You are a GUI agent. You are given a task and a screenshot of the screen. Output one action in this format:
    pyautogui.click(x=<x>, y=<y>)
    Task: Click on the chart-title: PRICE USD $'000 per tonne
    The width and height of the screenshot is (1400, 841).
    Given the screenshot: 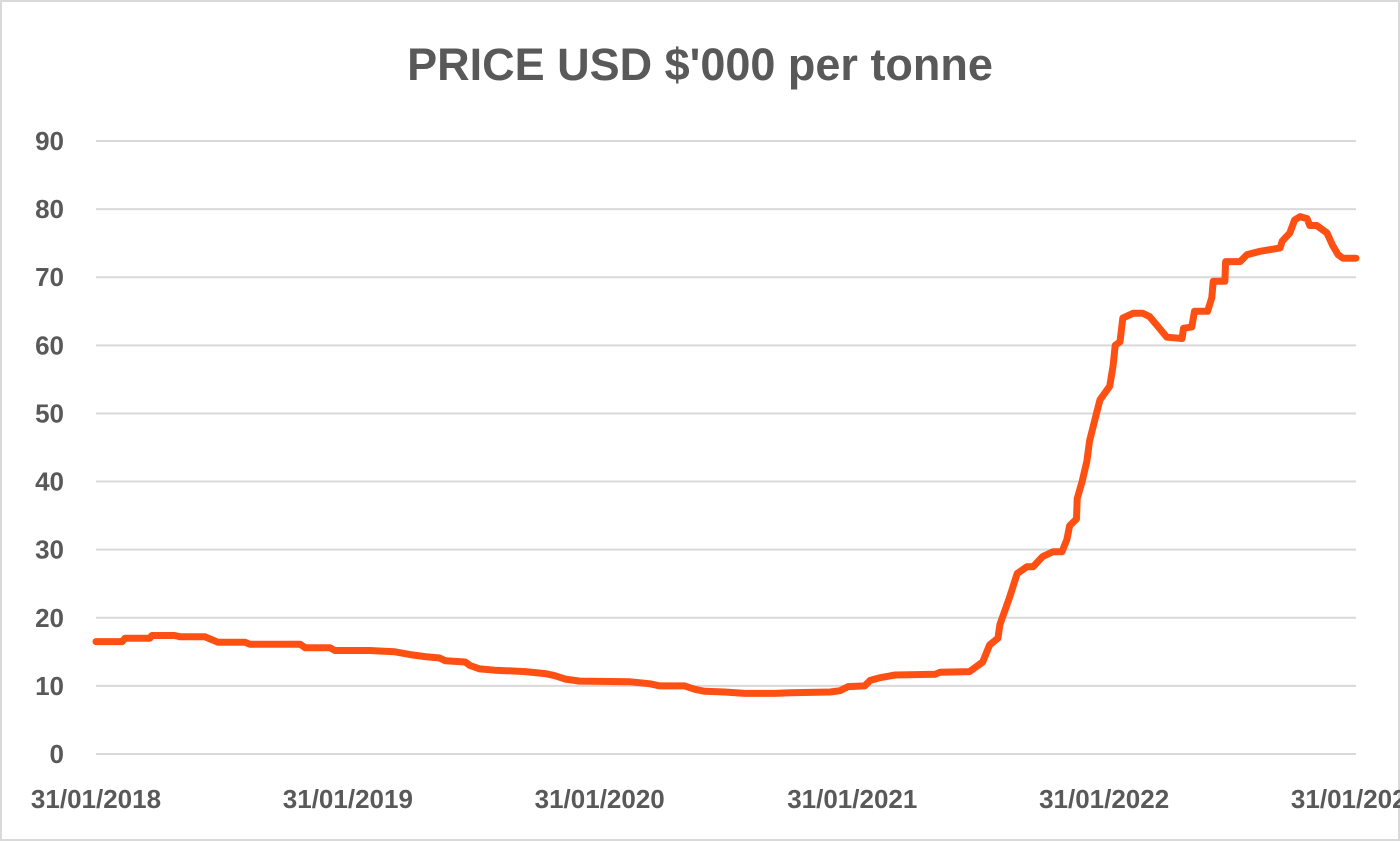 What is the action you would take?
    pyautogui.click(x=700, y=64)
    